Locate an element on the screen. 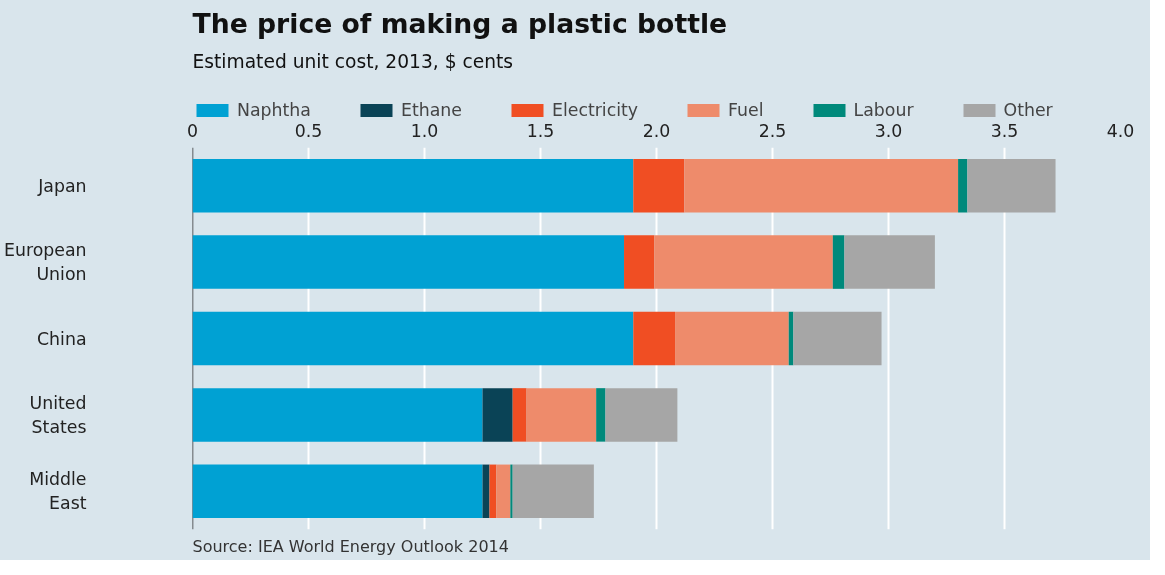 This screenshot has width=1165, height=575. x-tick-label: 1.5 is located at coordinates (540, 130).